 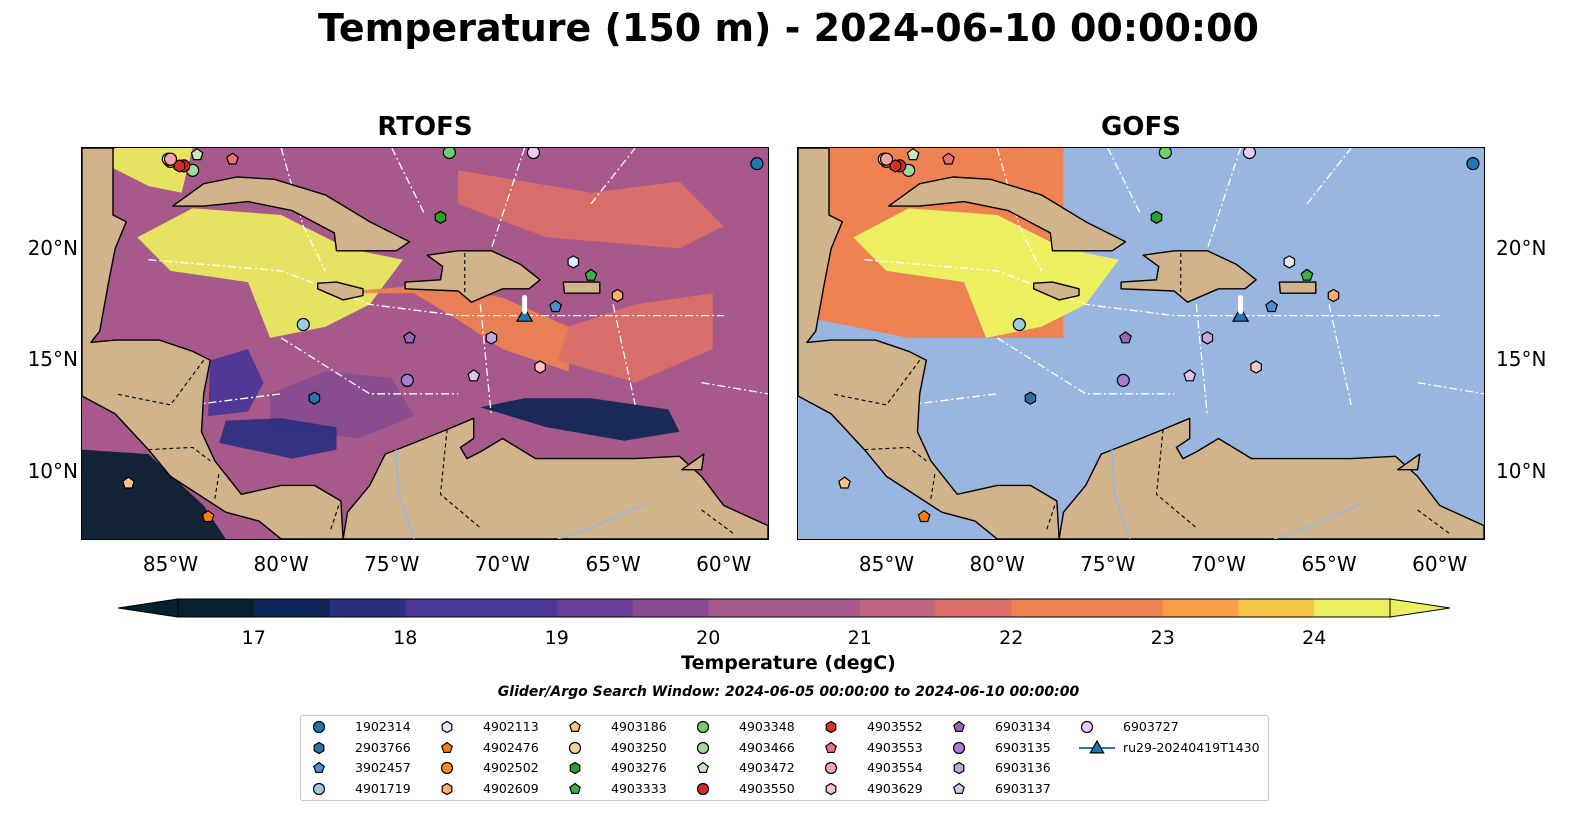 I want to click on panel-title-rtofs: RTOFS, so click(x=425, y=127).